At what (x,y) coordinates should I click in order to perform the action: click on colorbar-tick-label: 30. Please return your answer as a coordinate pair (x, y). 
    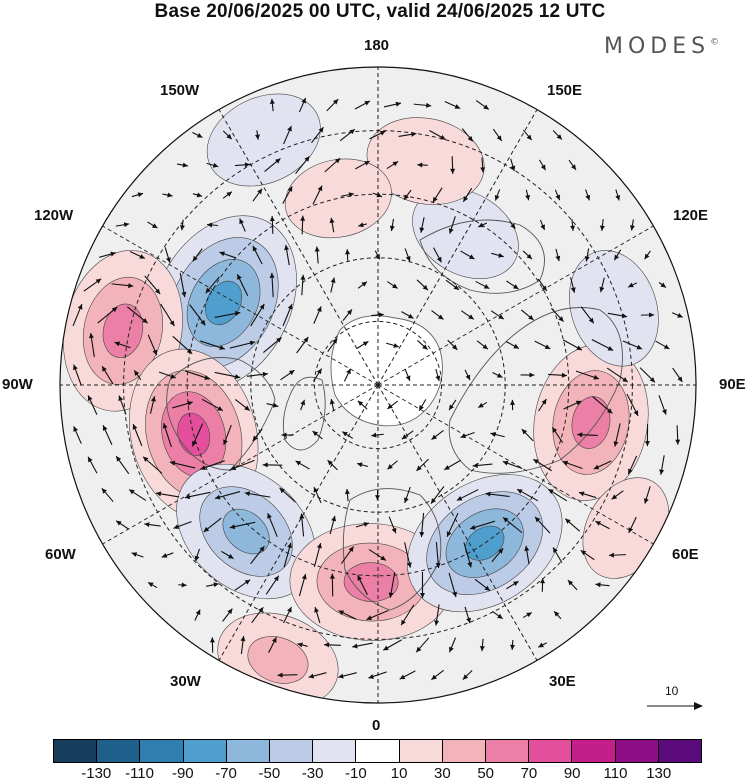
    Looking at the image, I should click on (442, 773).